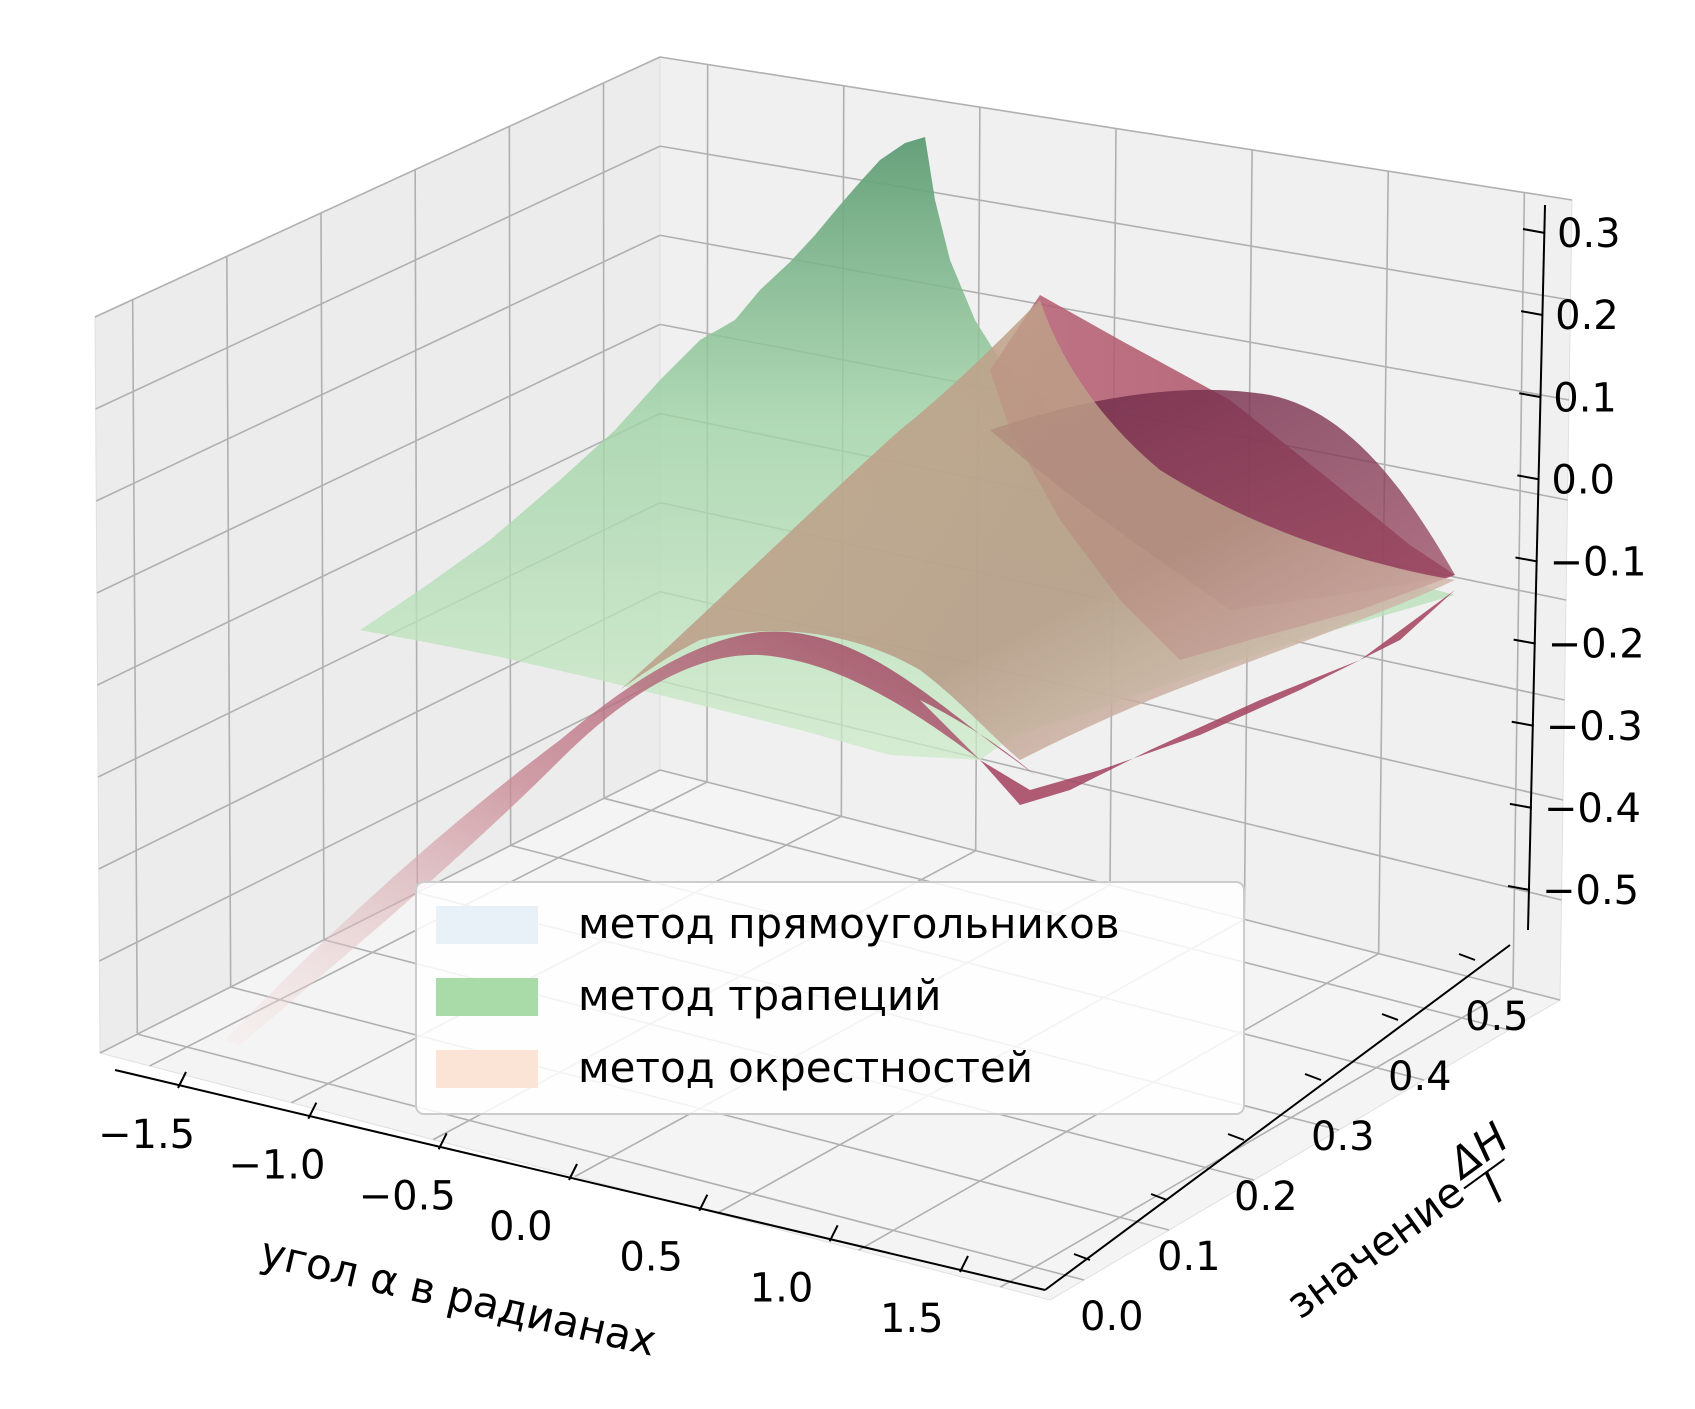 The image size is (1695, 1409). Describe the element at coordinates (1592, 809) in the screenshot. I see `z-tick-label: −0.4` at that location.